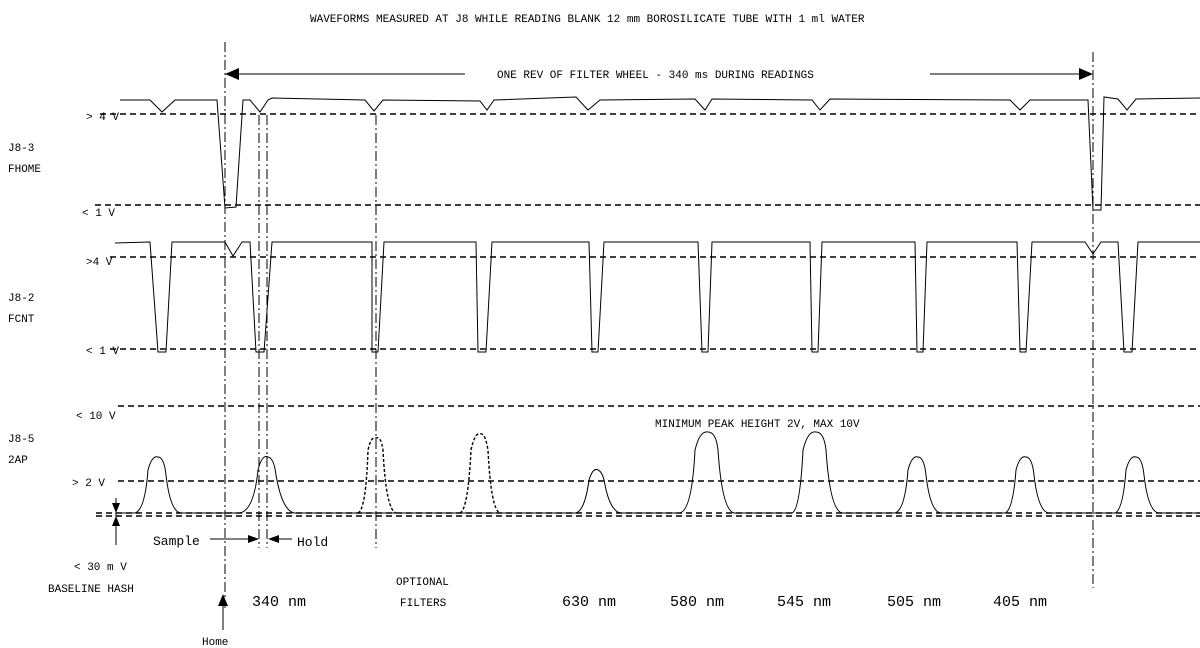 Image resolution: width=1200 pixels, height=648 pixels. I want to click on arrow-left-head, so click(232, 74).